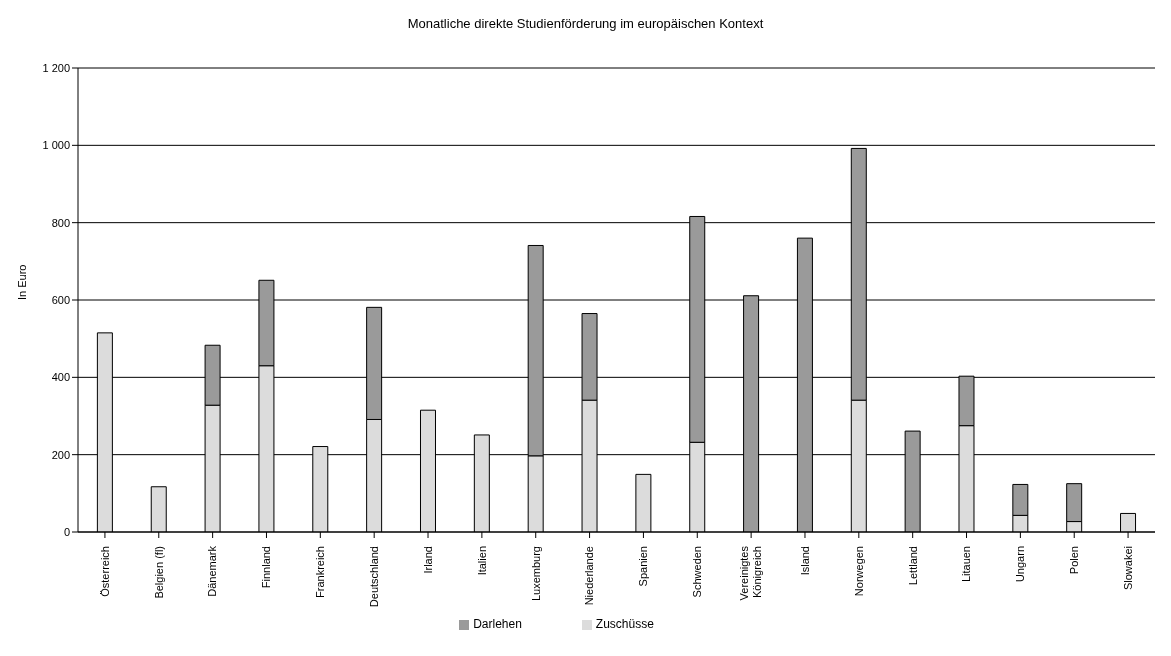  I want to click on y-tick-label: 600, so click(60, 299).